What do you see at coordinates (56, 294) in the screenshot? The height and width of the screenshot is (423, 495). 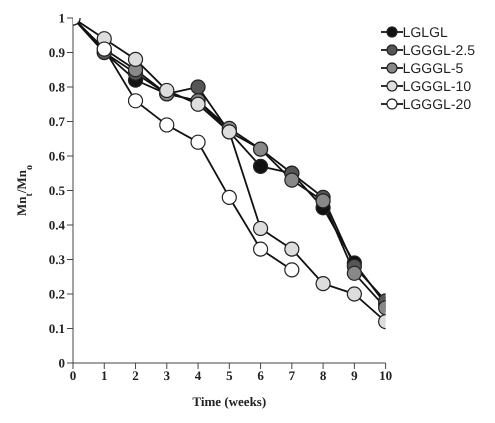 I see `y-tick-label: 0.2` at bounding box center [56, 294].